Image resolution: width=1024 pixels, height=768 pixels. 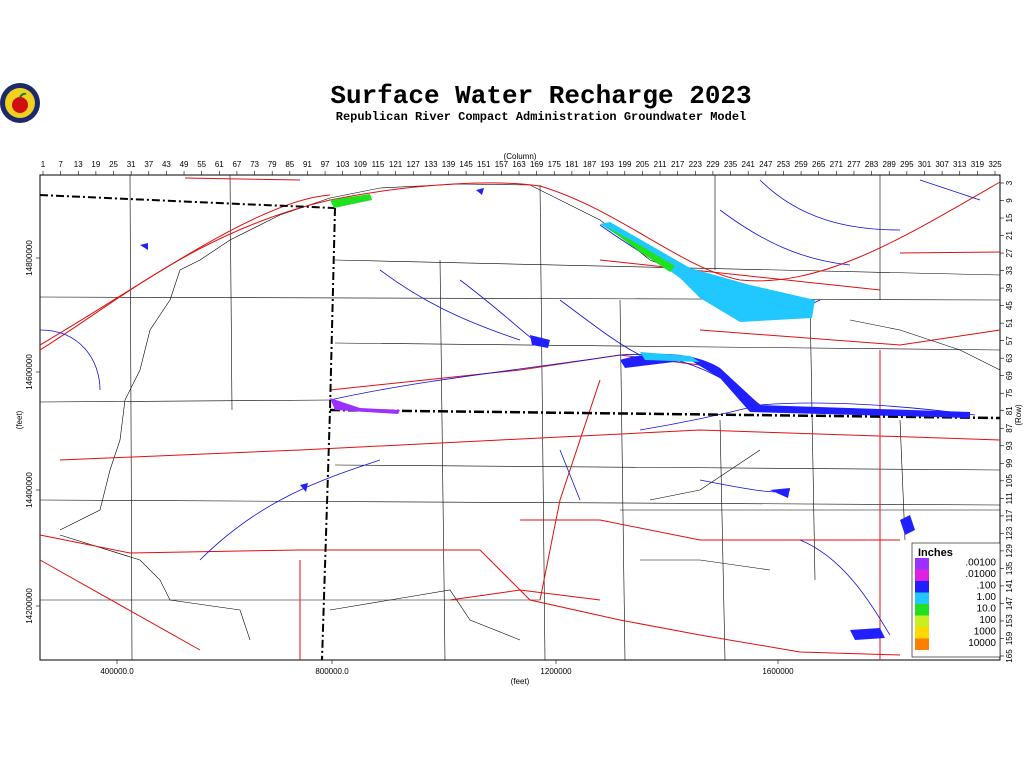 I want to click on y-axis-label: (feet), so click(x=19, y=419).